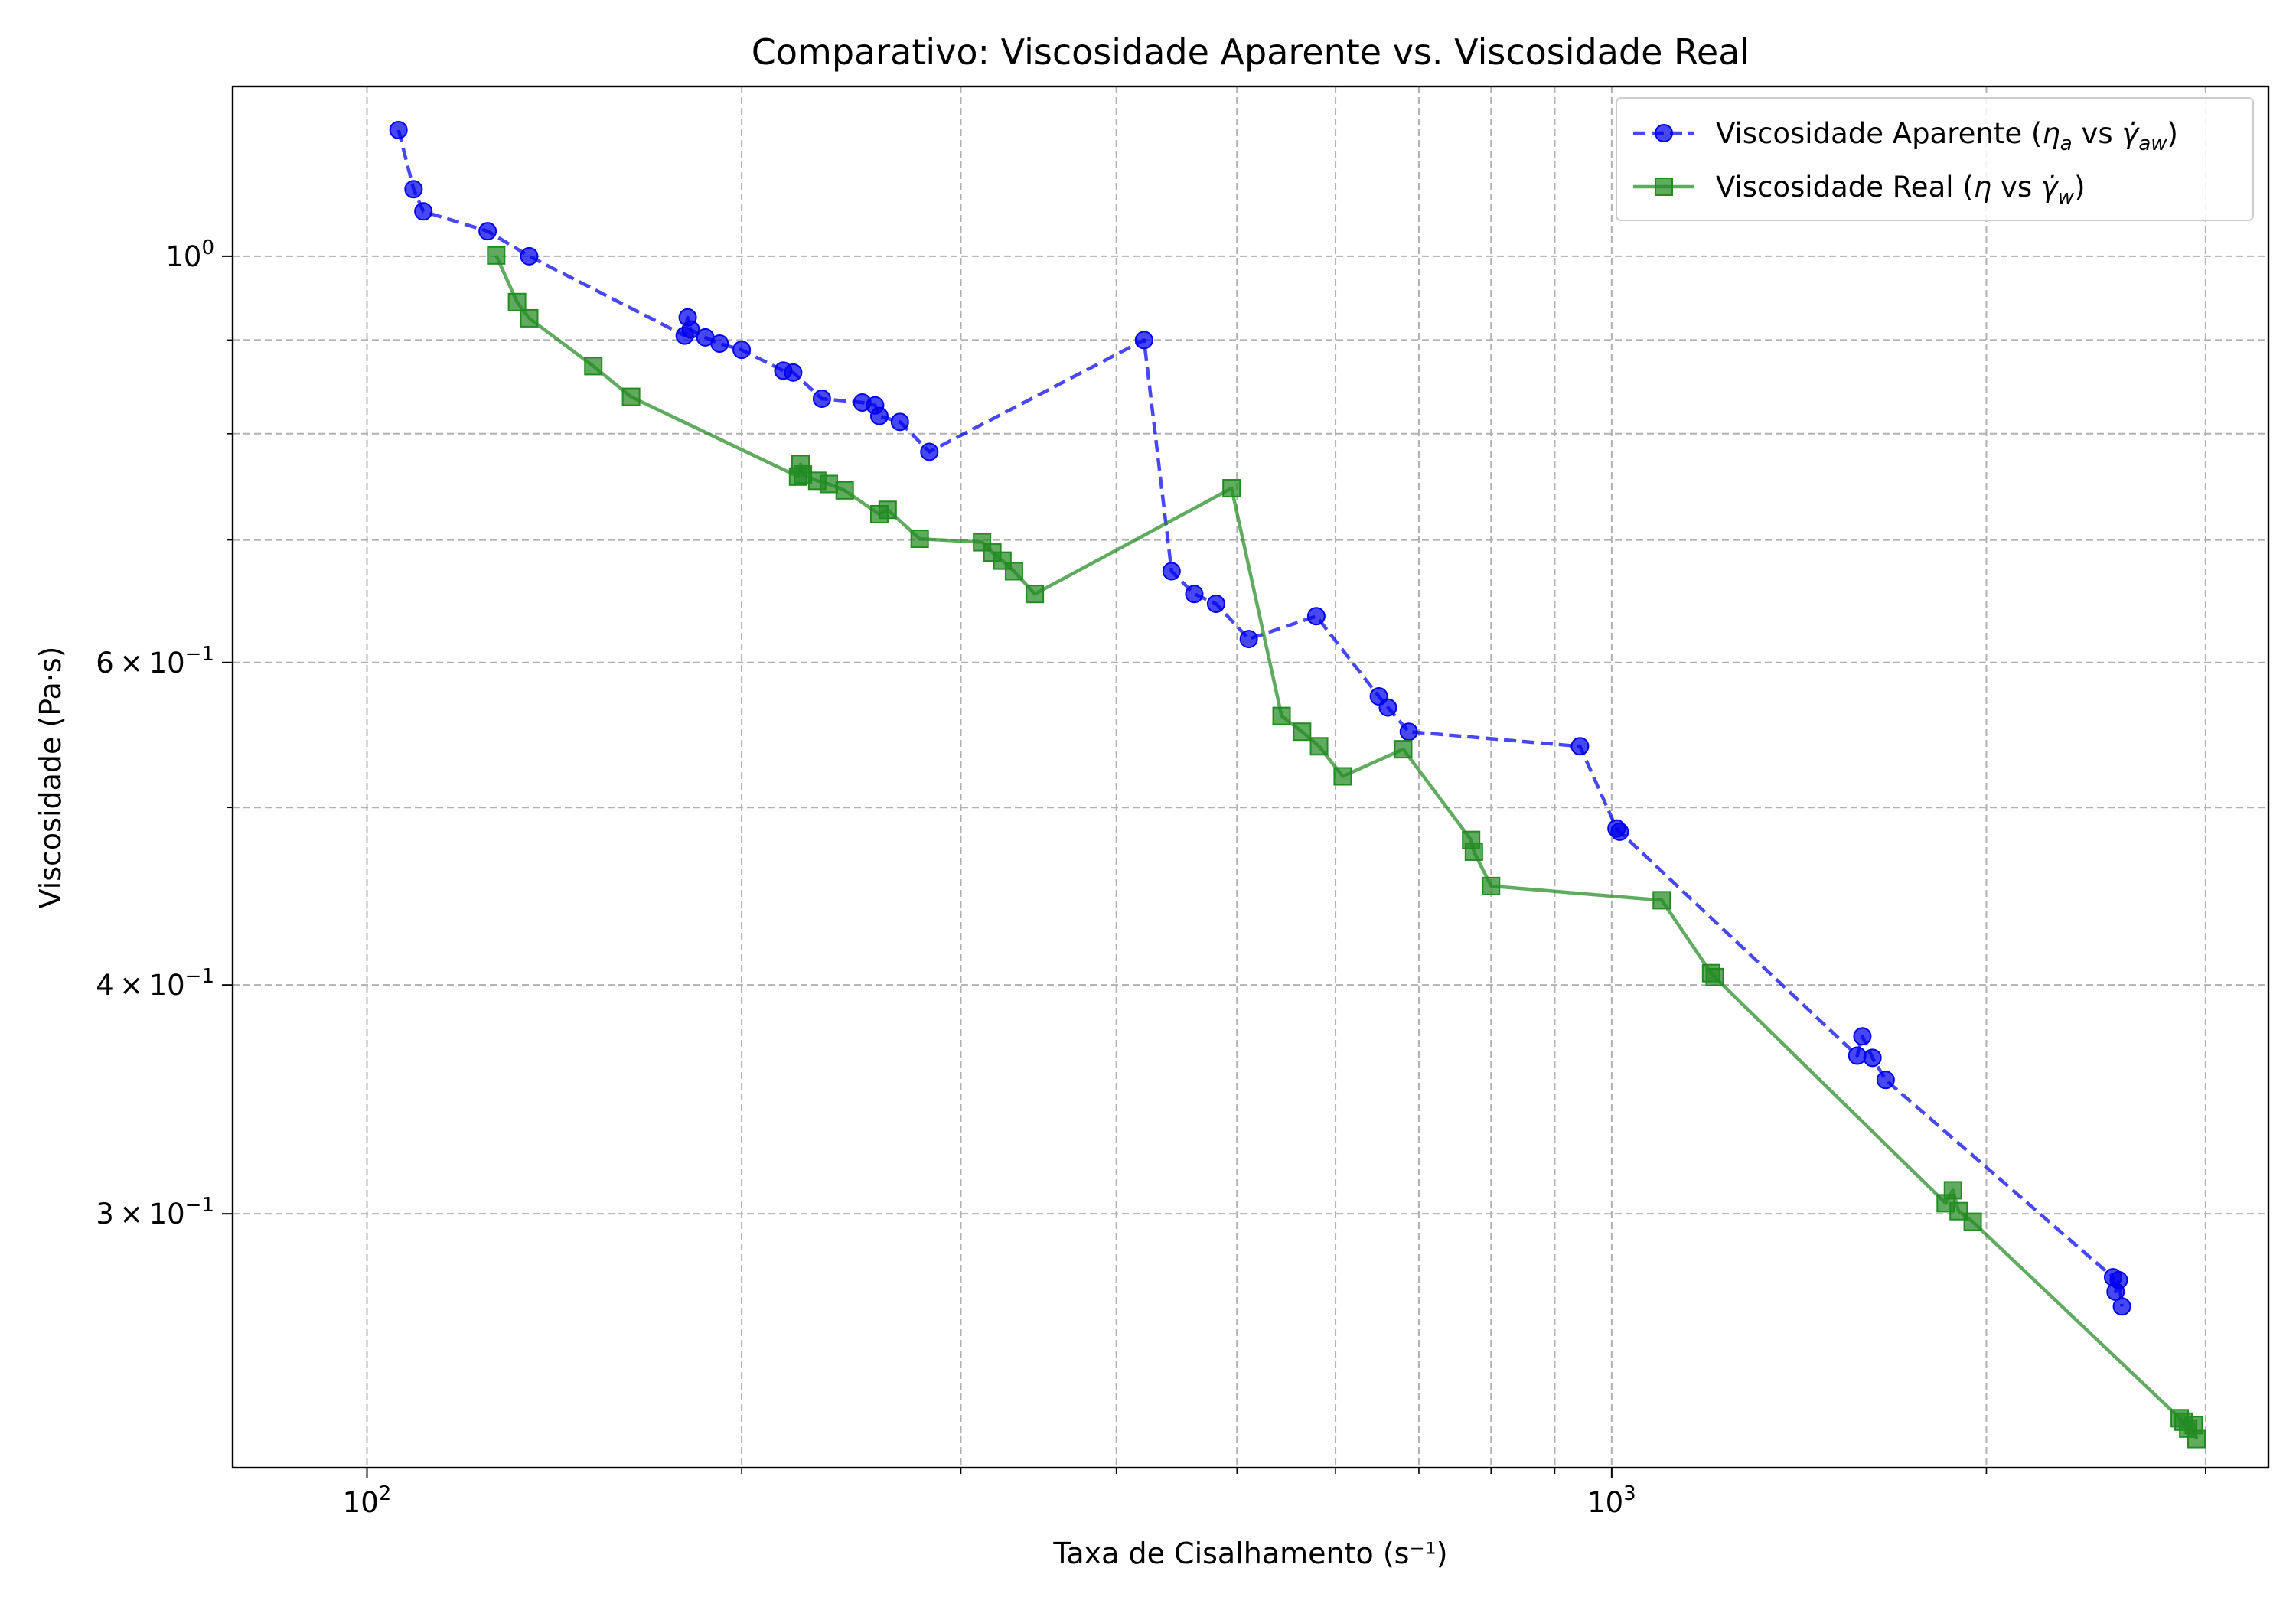 Image resolution: width=2296 pixels, height=1607 pixels. I want to click on legend-box, so click(1935, 159).